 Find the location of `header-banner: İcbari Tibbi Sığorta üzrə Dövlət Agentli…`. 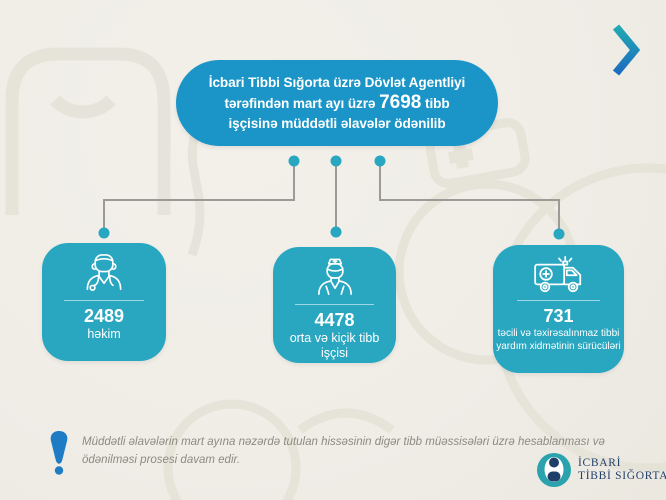

header-banner: İcbari Tibbi Sığorta üzrə Dövlət Agentli… is located at coordinates (337, 103).